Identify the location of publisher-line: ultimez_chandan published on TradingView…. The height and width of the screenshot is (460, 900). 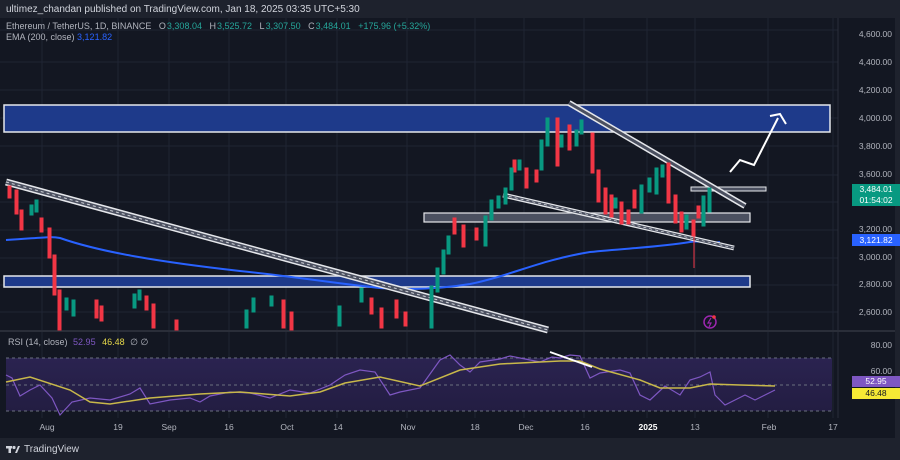
(183, 9).